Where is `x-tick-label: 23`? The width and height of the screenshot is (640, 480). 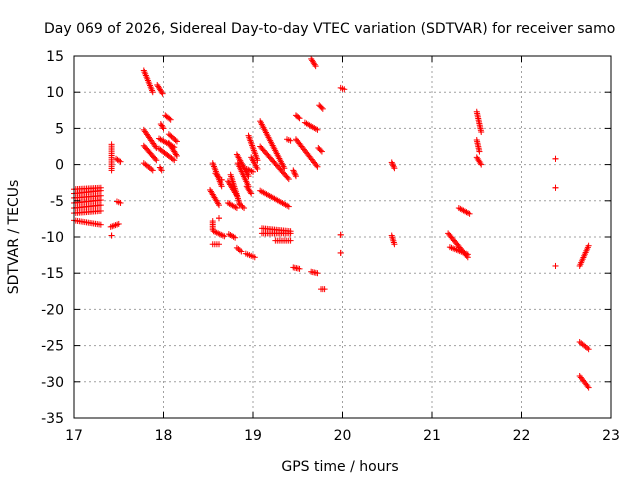
x-tick-label: 23 is located at coordinates (611, 436).